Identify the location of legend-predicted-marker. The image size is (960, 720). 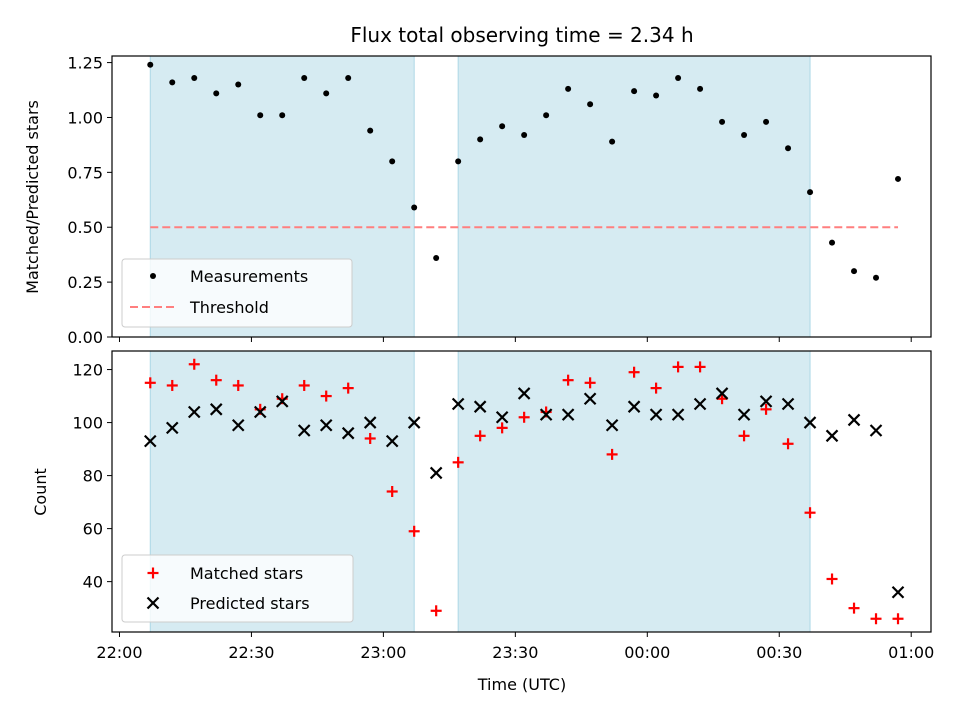
(153, 603).